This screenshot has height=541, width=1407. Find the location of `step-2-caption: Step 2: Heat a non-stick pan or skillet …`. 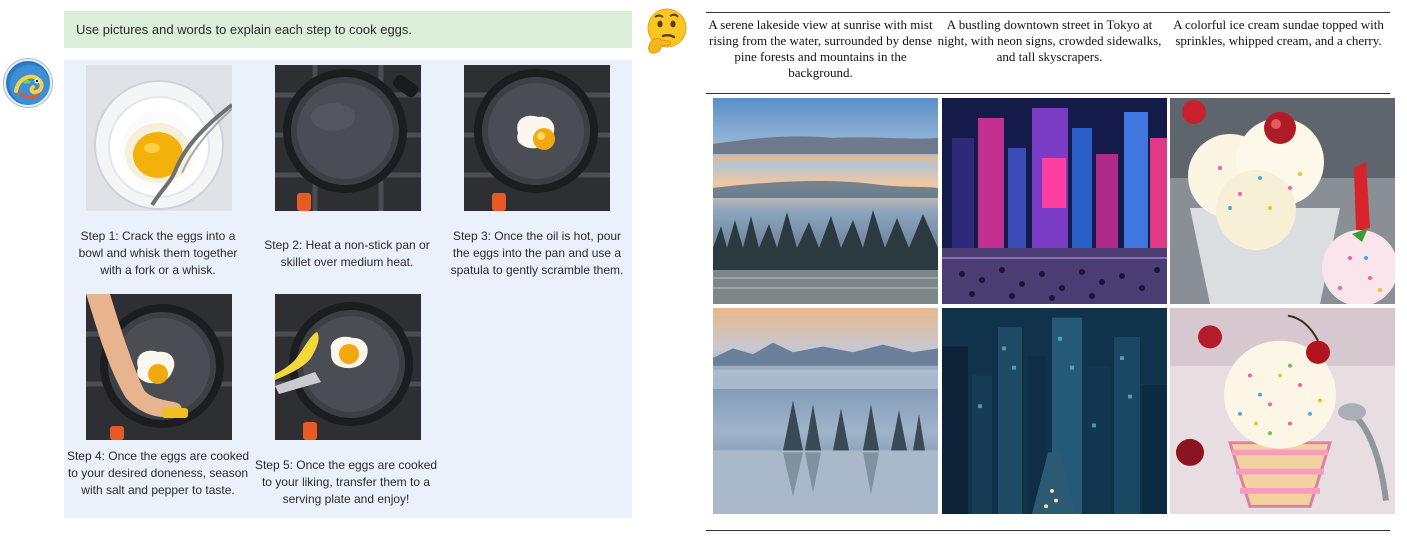

step-2-caption: Step 2: Heat a non-stick pan or skillet … is located at coordinates (347, 253).